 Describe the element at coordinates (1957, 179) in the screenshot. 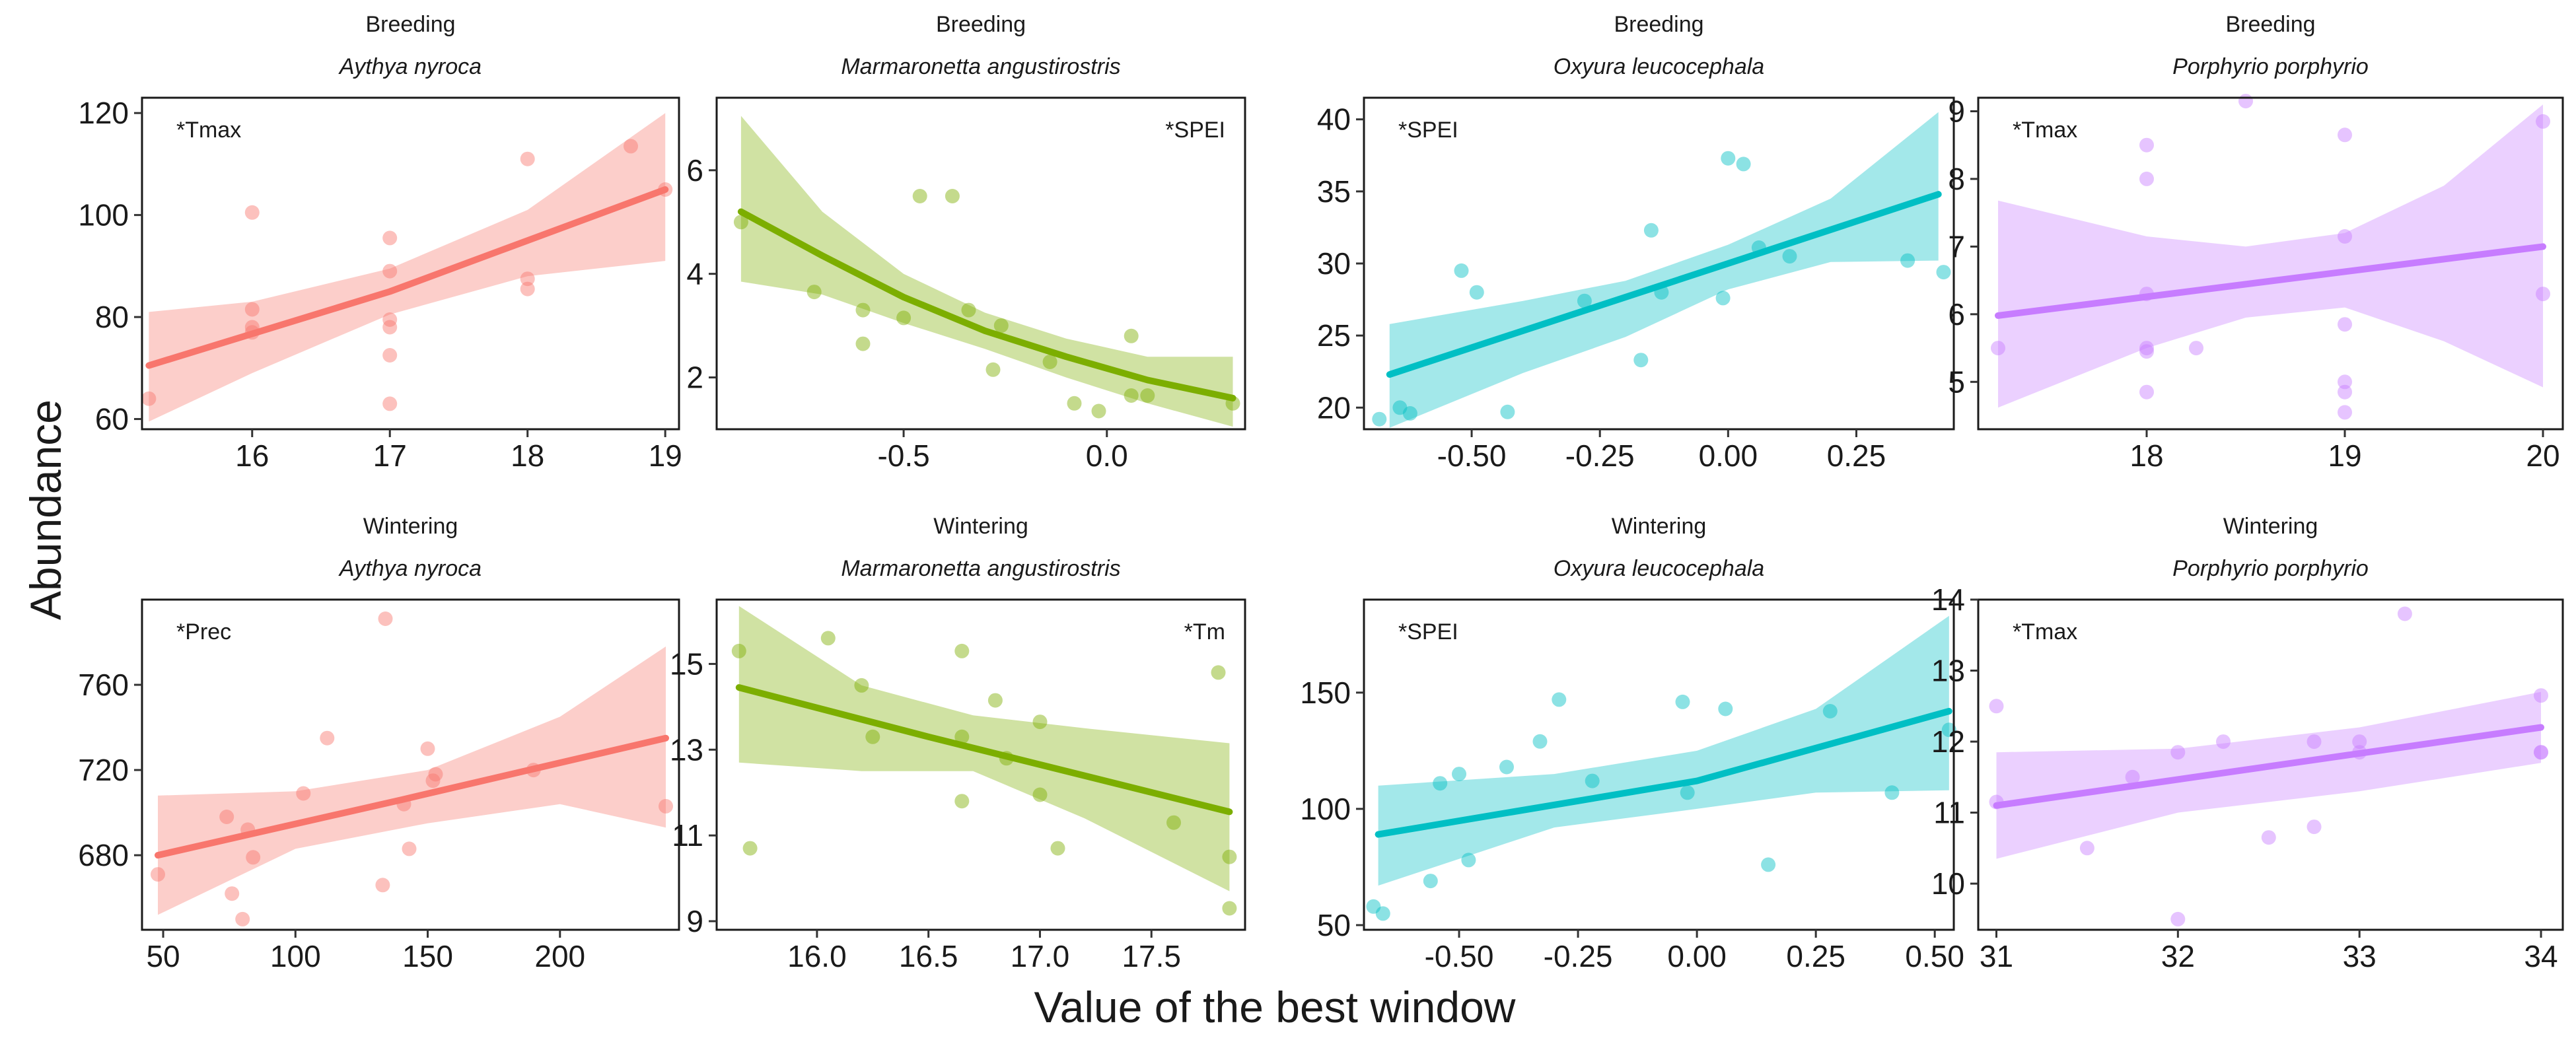

I see `panel-4-y-tick-label-4: 8` at that location.